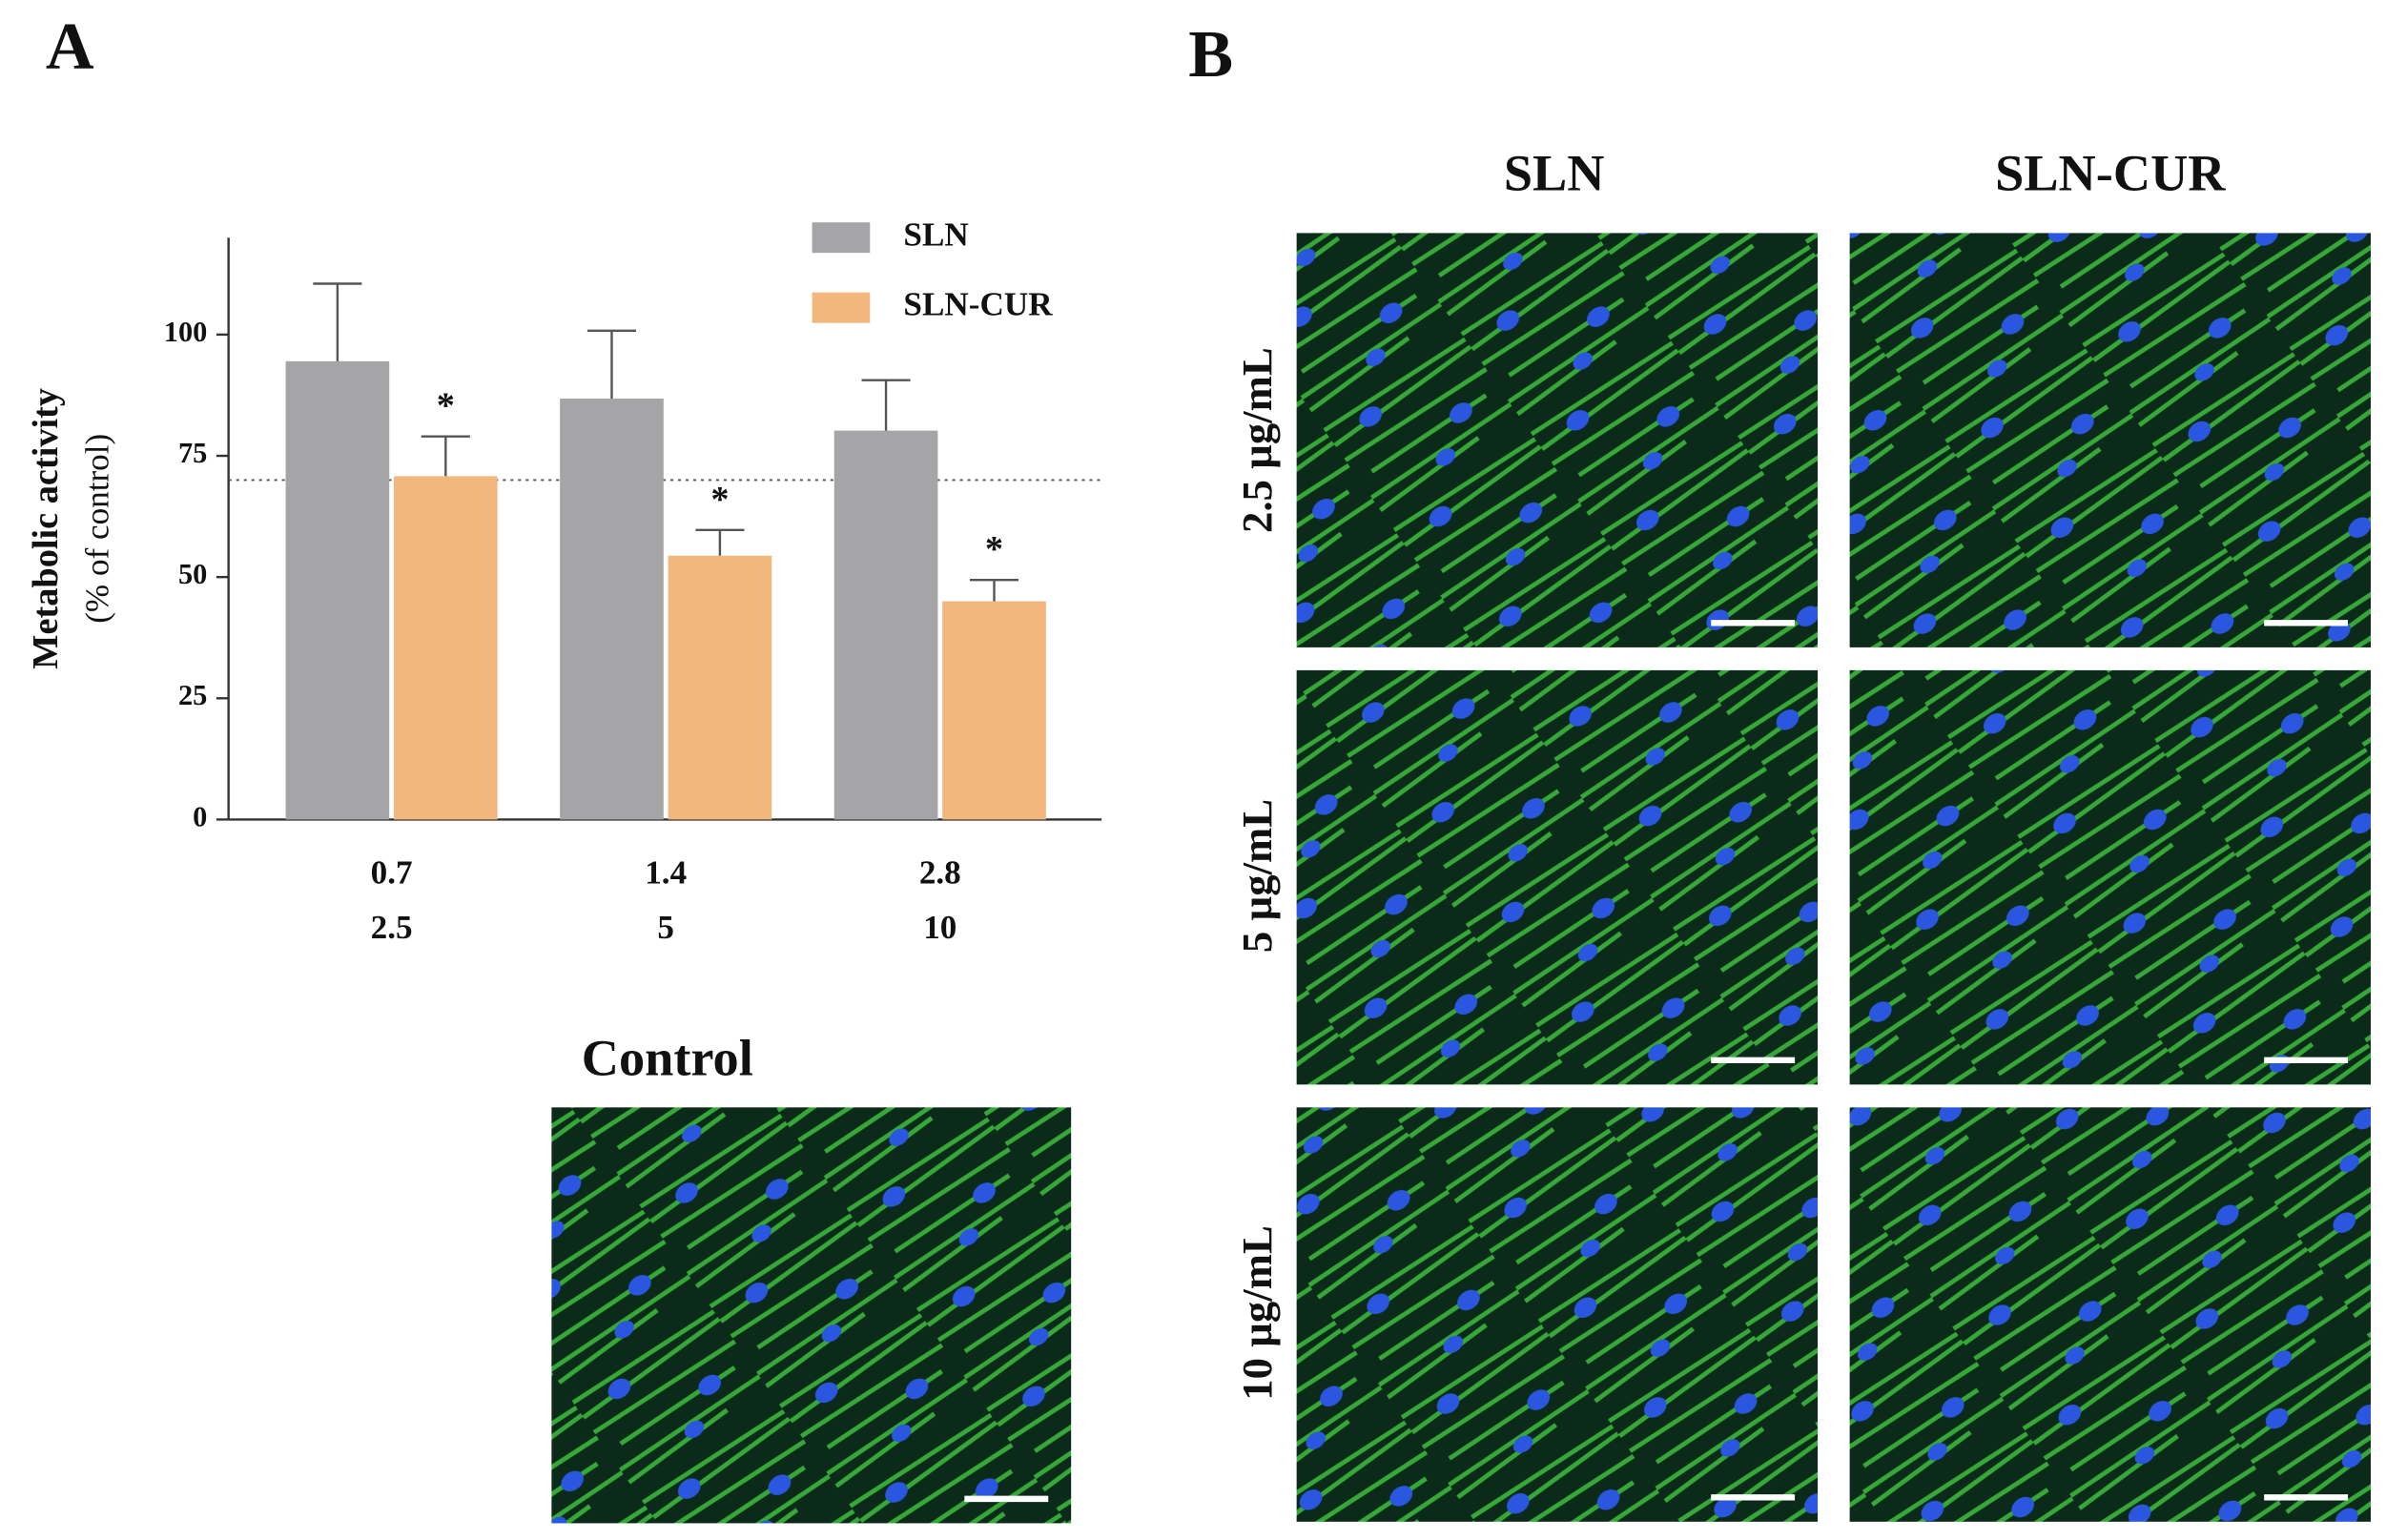 This screenshot has height=1540, width=2386. I want to click on y-tick-label: 25, so click(192, 695).